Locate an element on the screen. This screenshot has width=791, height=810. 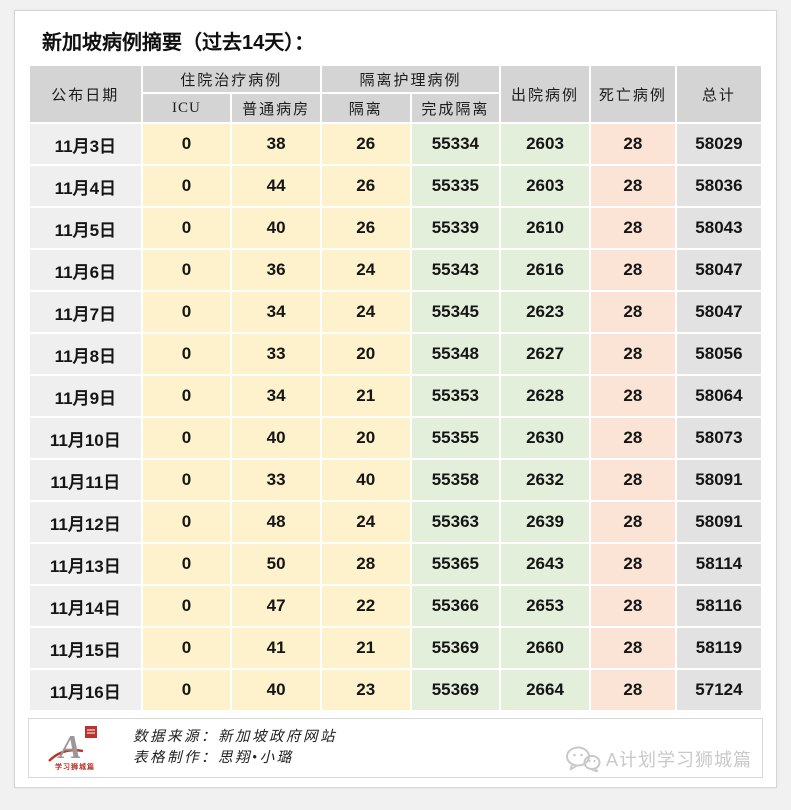
cell-date: 11月13日 is located at coordinates (85, 564).